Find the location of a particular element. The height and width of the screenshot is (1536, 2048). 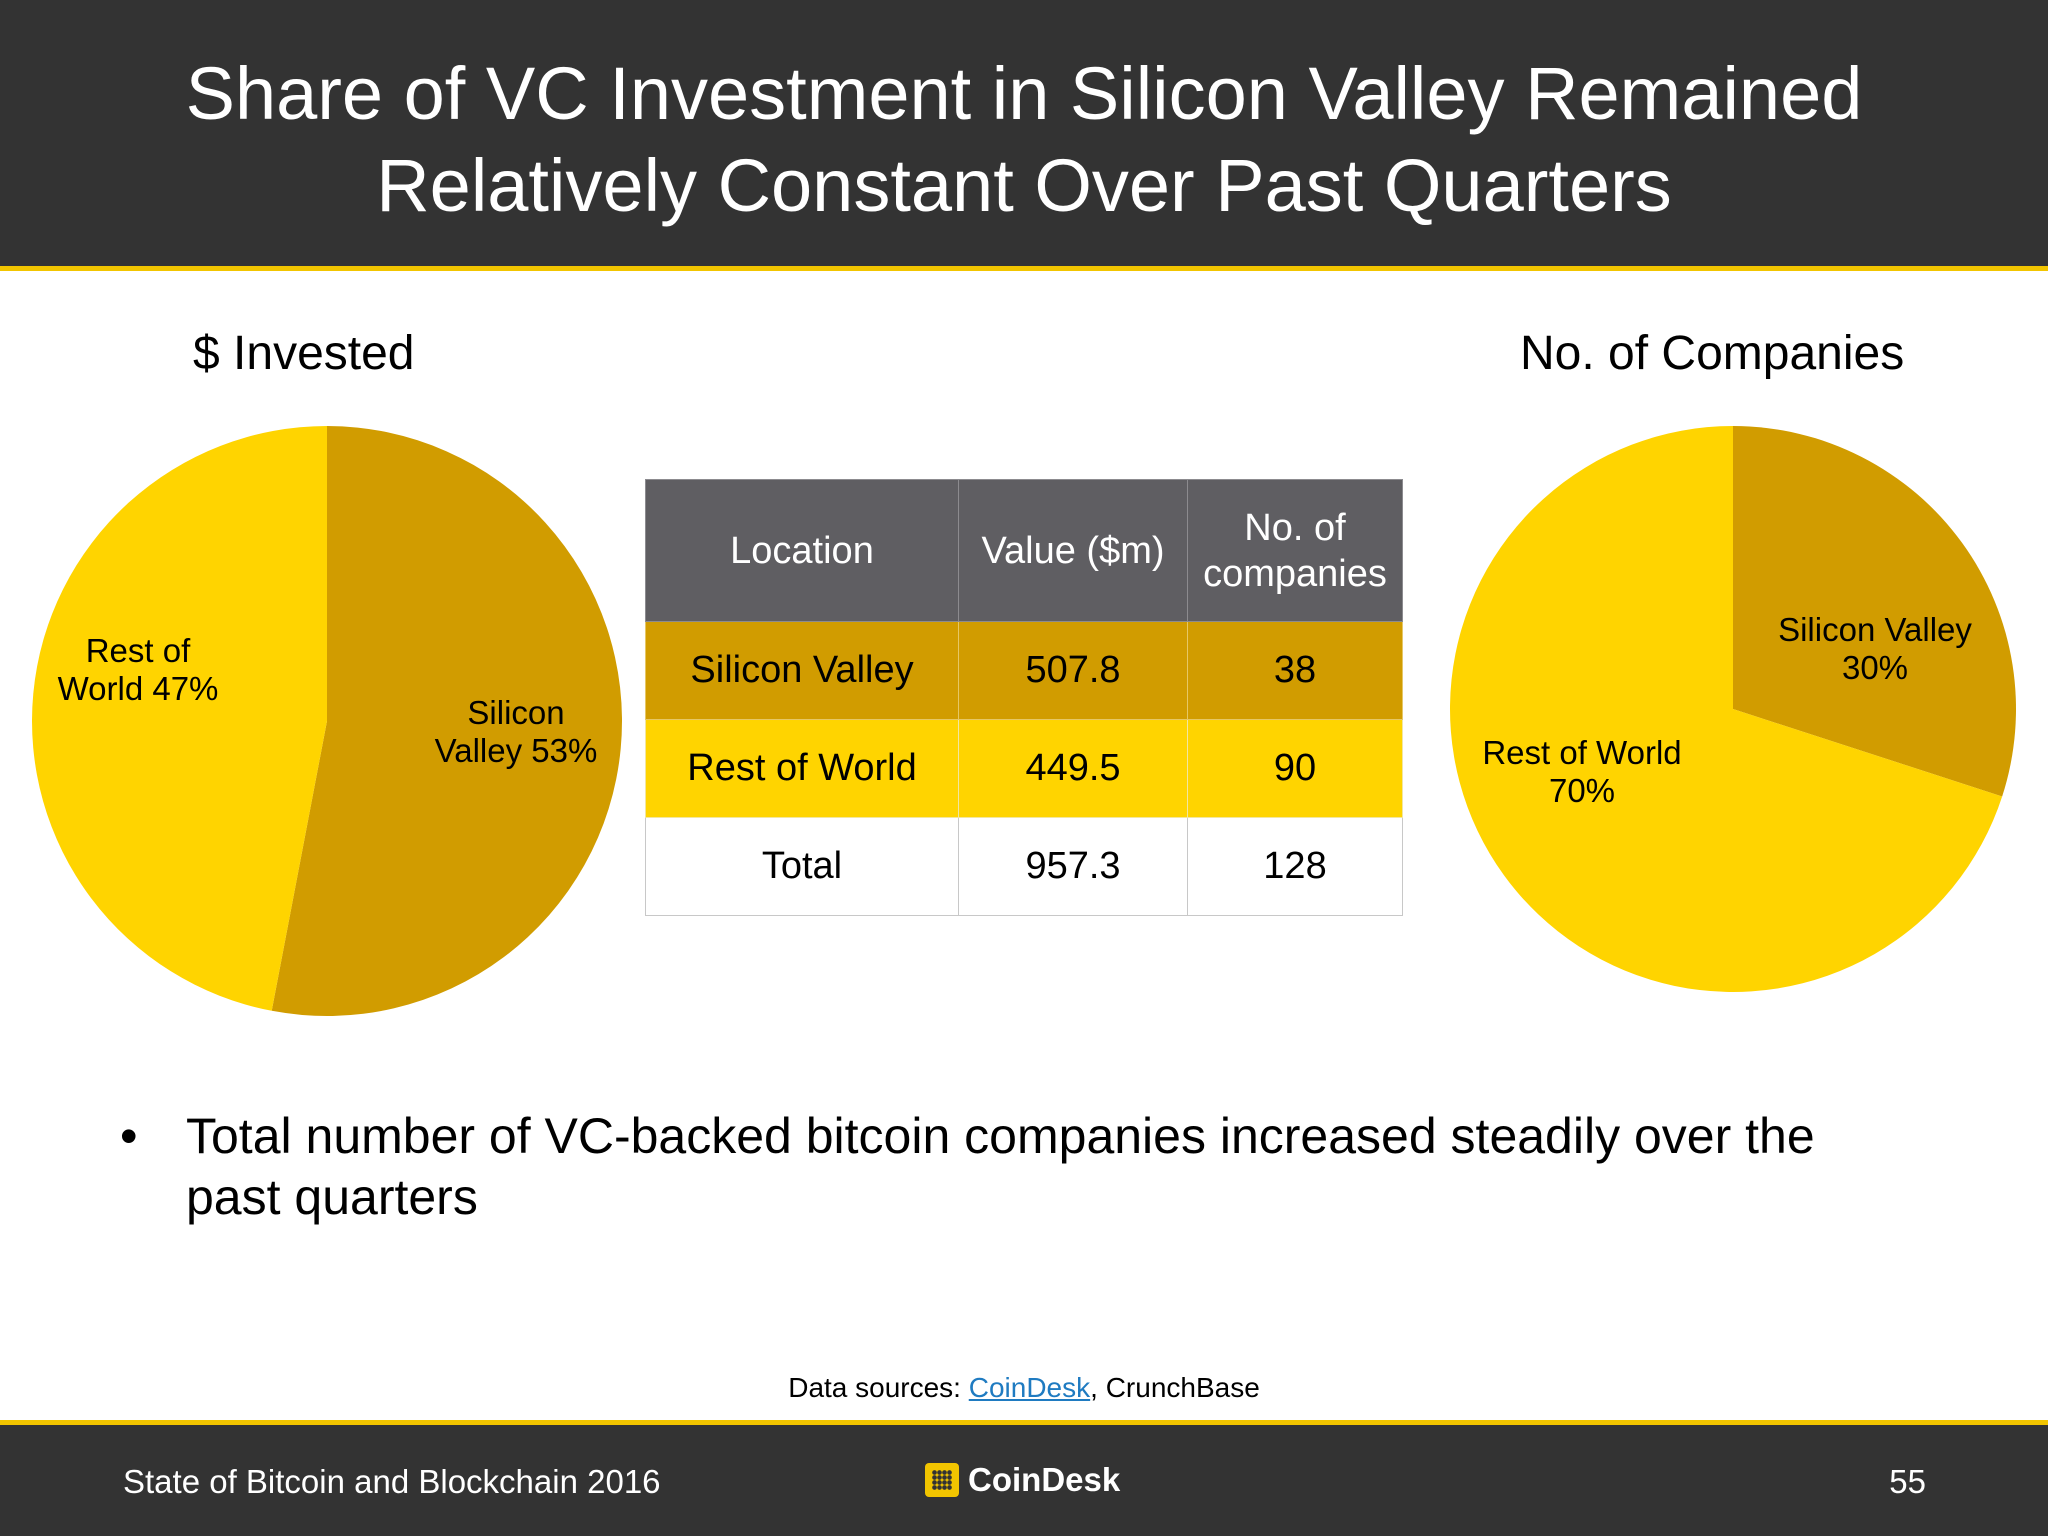

coindesk-link: CoinDesk is located at coordinates (1029, 1387).